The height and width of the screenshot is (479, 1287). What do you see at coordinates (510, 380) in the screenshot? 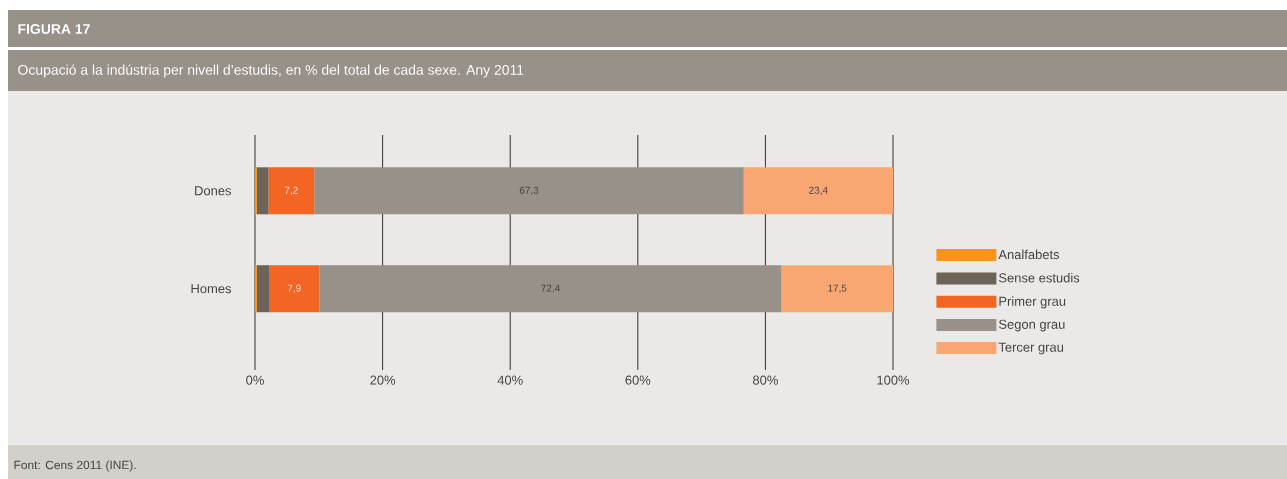
I see `x-tick-label: 40%` at bounding box center [510, 380].